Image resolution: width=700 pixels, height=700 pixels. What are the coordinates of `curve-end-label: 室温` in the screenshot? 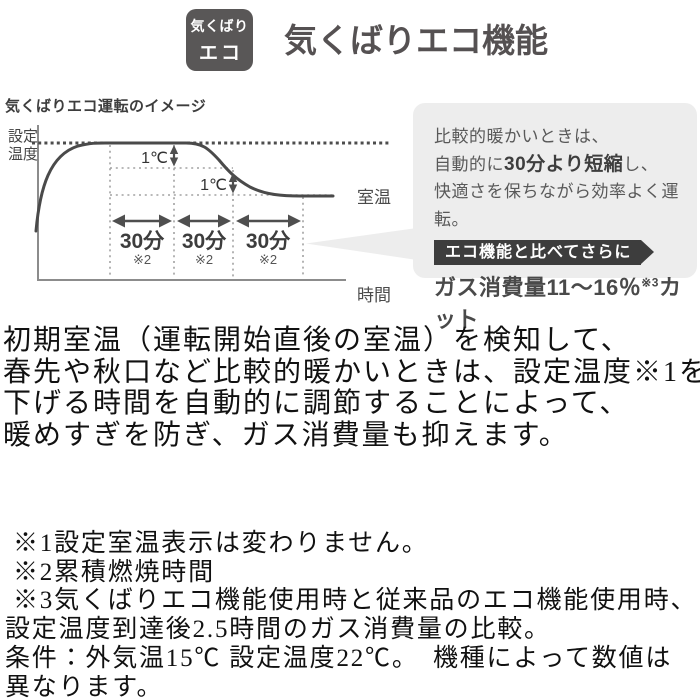 It's located at (374, 197).